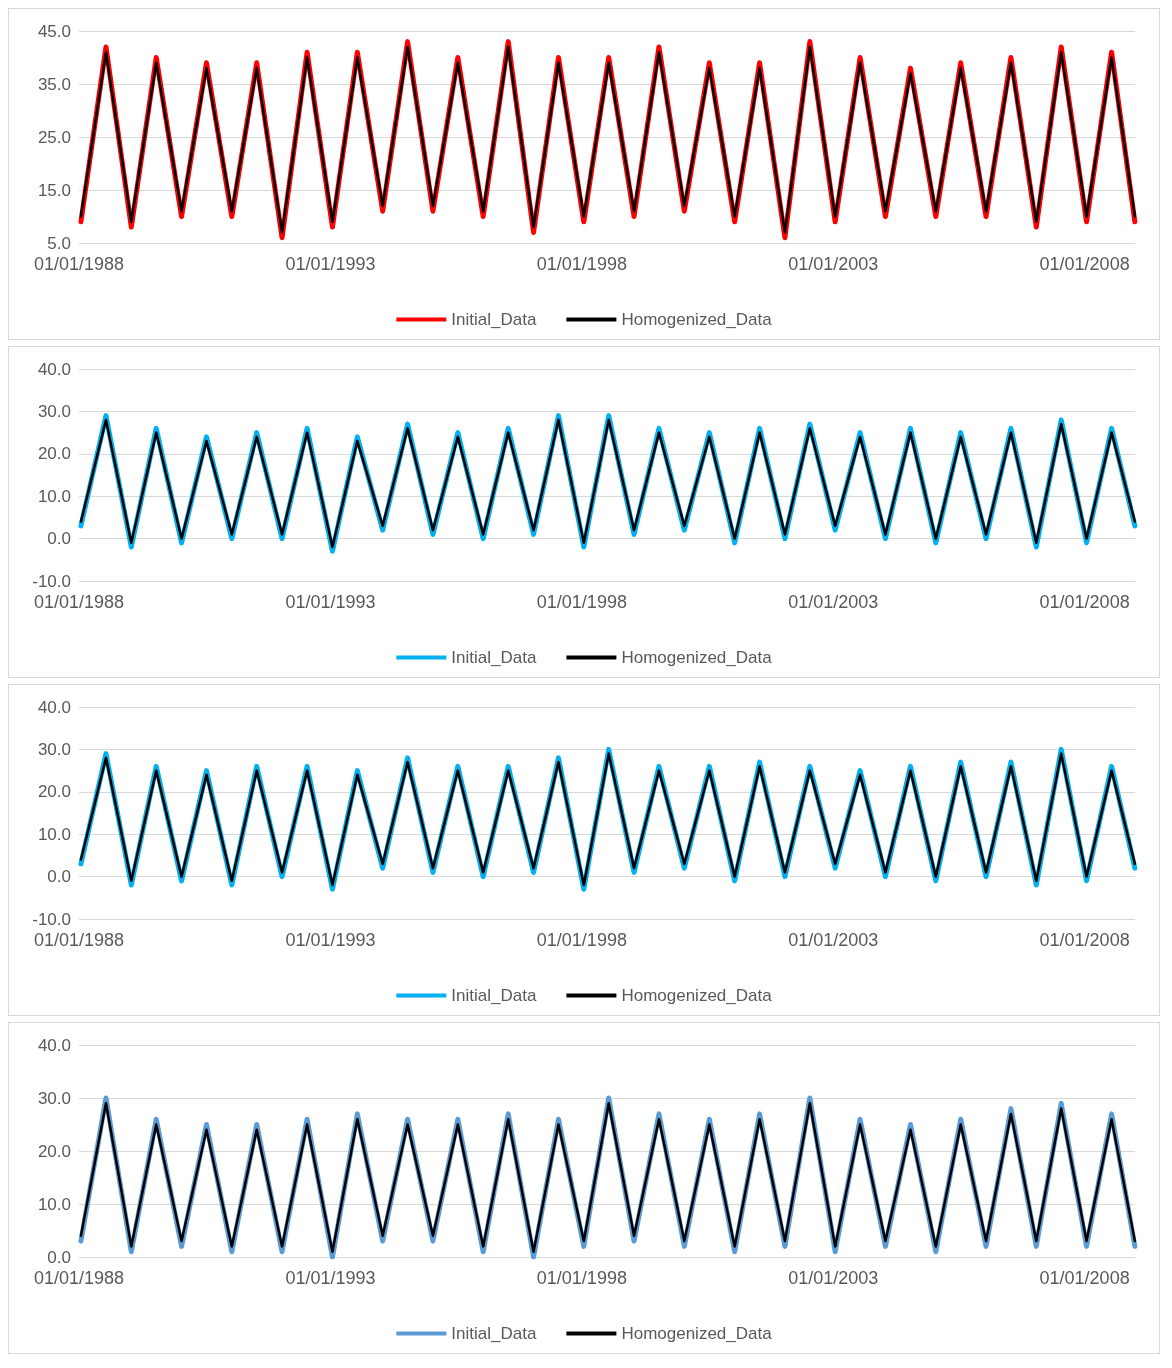 The width and height of the screenshot is (1172, 1368). Describe the element at coordinates (54, 190) in the screenshot. I see `y-tick-label: 15.0` at that location.